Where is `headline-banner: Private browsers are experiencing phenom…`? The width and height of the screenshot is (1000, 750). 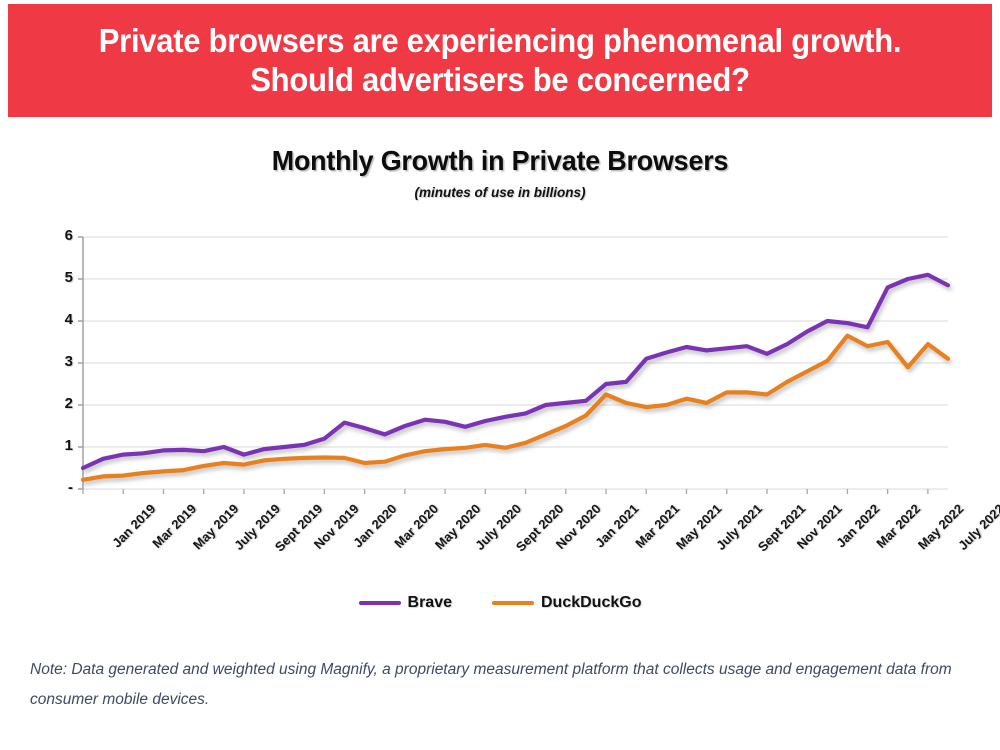 headline-banner: Private browsers are experiencing phenom… is located at coordinates (500, 60).